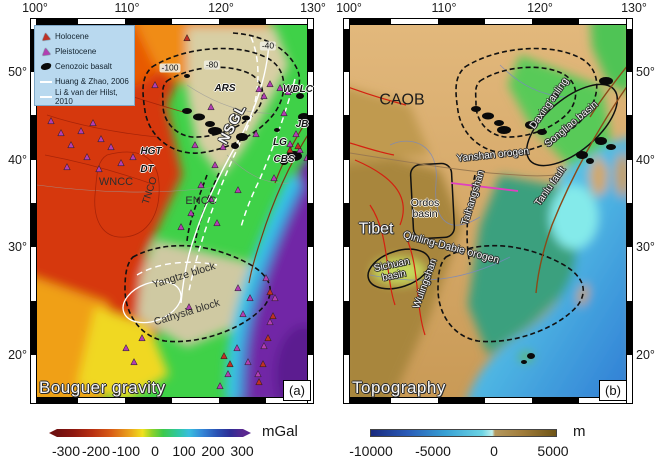  I want to click on topo-colorbar, so click(463, 433).